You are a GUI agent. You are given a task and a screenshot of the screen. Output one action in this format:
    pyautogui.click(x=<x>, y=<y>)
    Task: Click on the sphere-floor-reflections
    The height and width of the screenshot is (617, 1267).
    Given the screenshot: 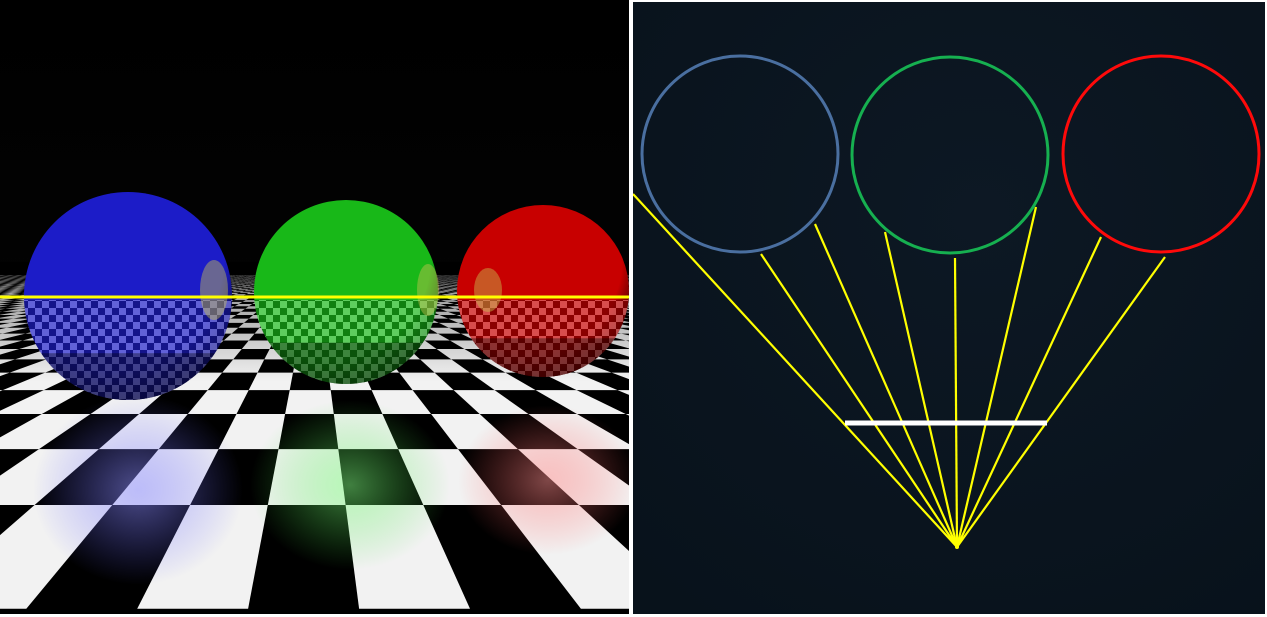 What is the action you would take?
    pyautogui.click(x=331, y=490)
    